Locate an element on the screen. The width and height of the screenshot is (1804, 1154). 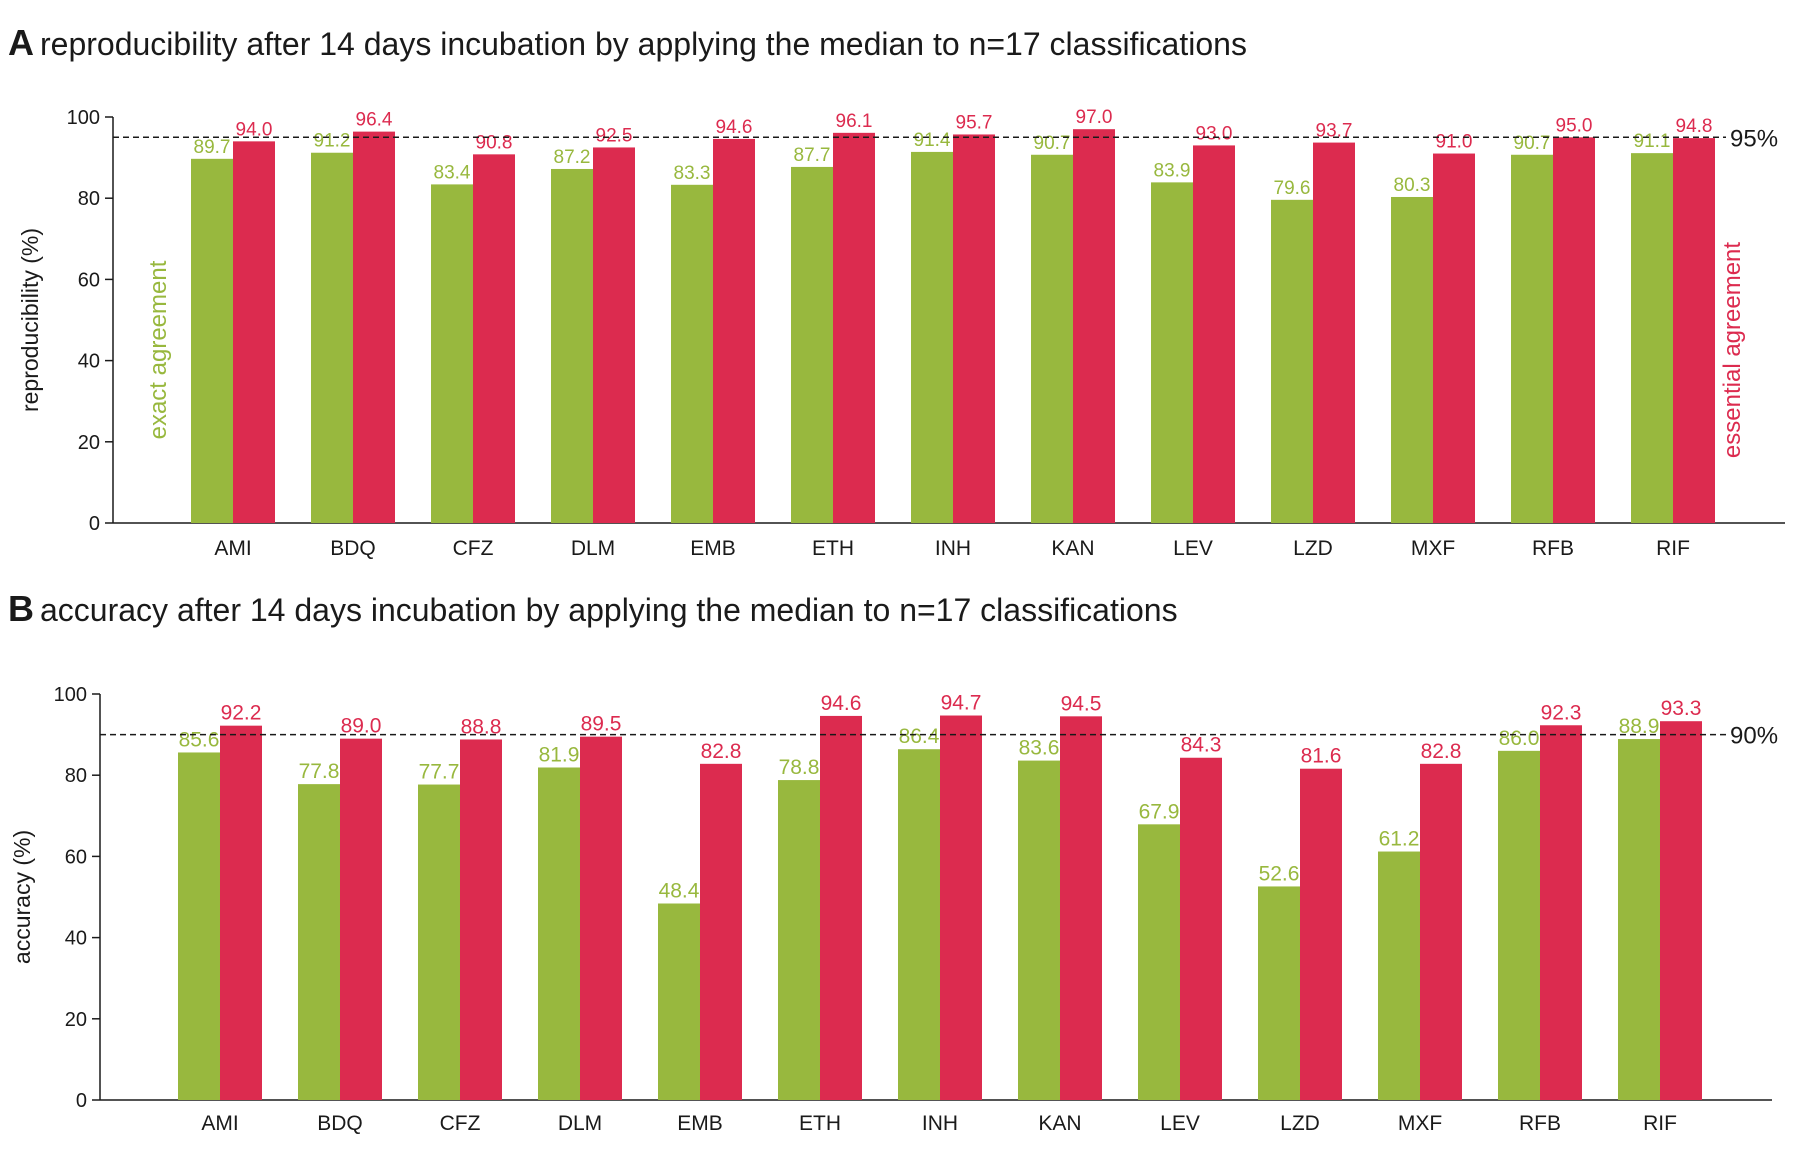
x-tick-label-rif: RIF is located at coordinates (1673, 548).